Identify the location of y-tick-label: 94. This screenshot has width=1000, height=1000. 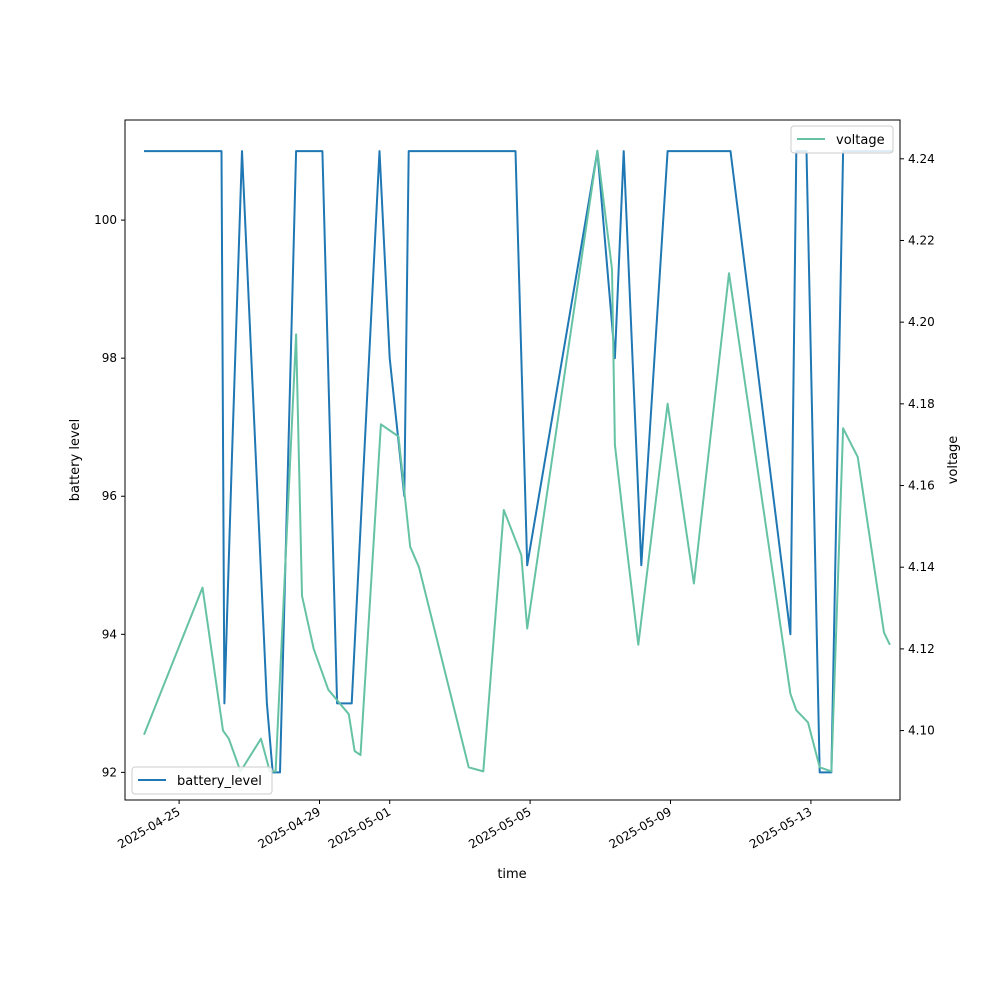
(109, 634).